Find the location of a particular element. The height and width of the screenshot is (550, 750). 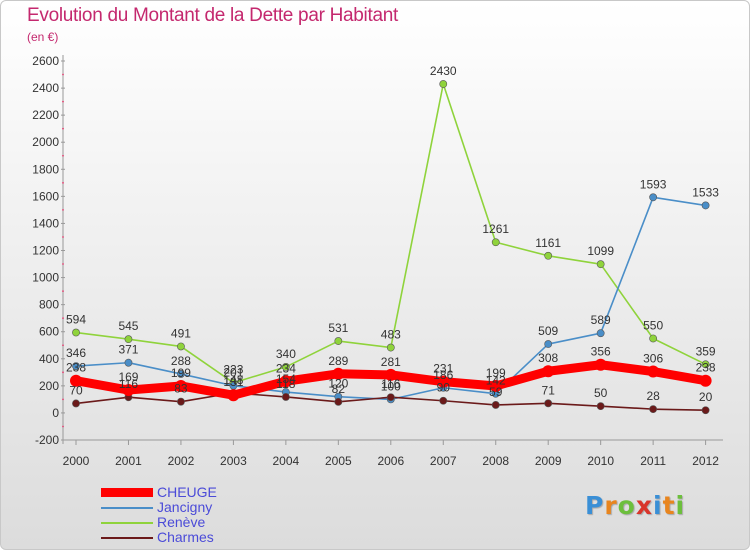

data-label: 306 is located at coordinates (653, 359).